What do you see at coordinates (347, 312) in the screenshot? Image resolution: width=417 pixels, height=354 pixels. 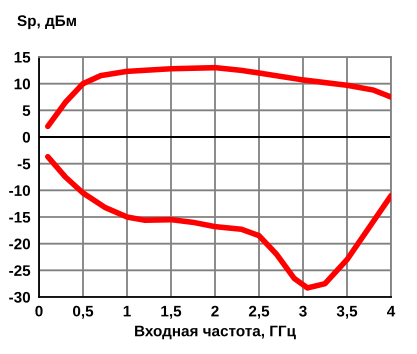 I see `x-tick-label: 3,5` at bounding box center [347, 312].